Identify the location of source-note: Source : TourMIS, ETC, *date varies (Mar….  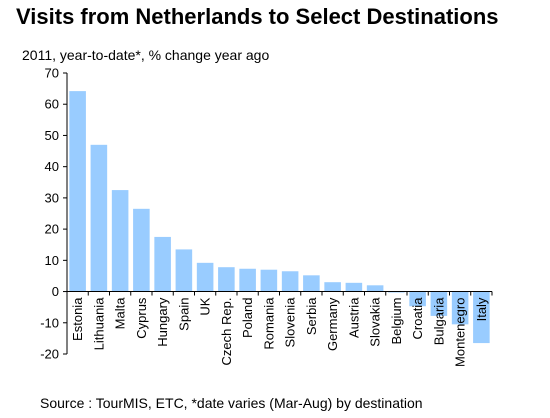
(231, 403).